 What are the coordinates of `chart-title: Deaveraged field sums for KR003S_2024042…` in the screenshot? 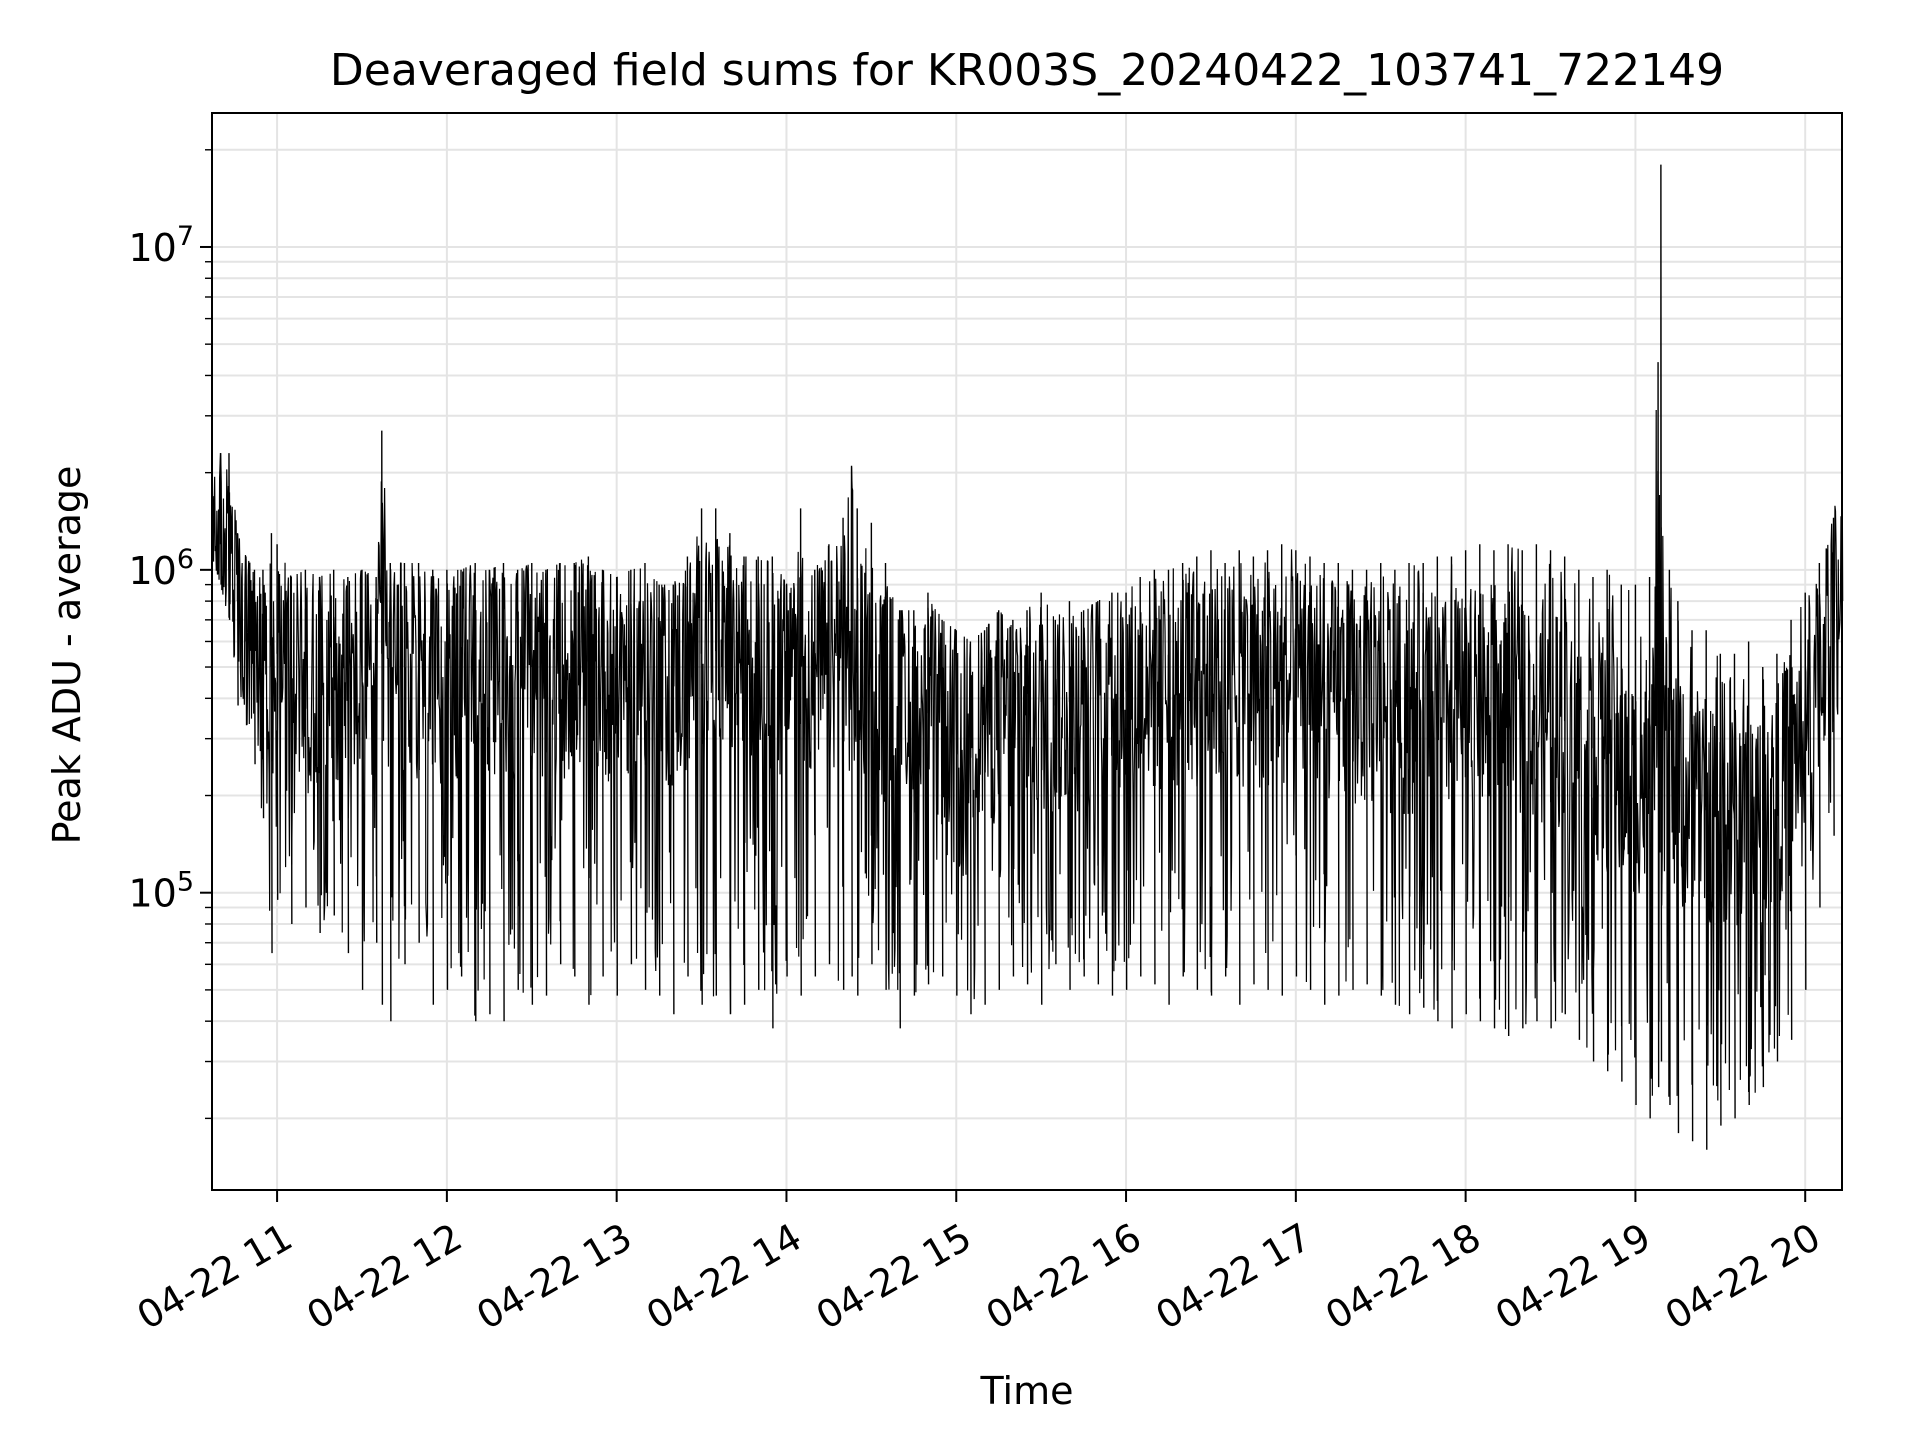 It's located at (1027, 70).